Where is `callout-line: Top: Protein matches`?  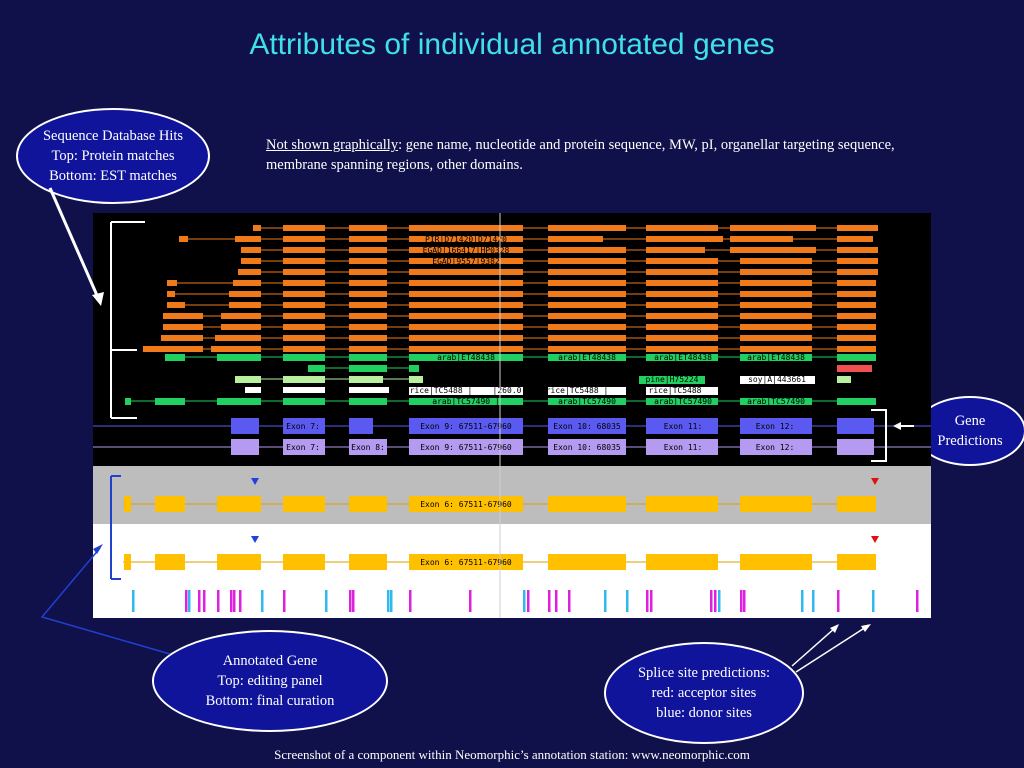
callout-line: Top: Protein matches is located at coordinates (113, 156).